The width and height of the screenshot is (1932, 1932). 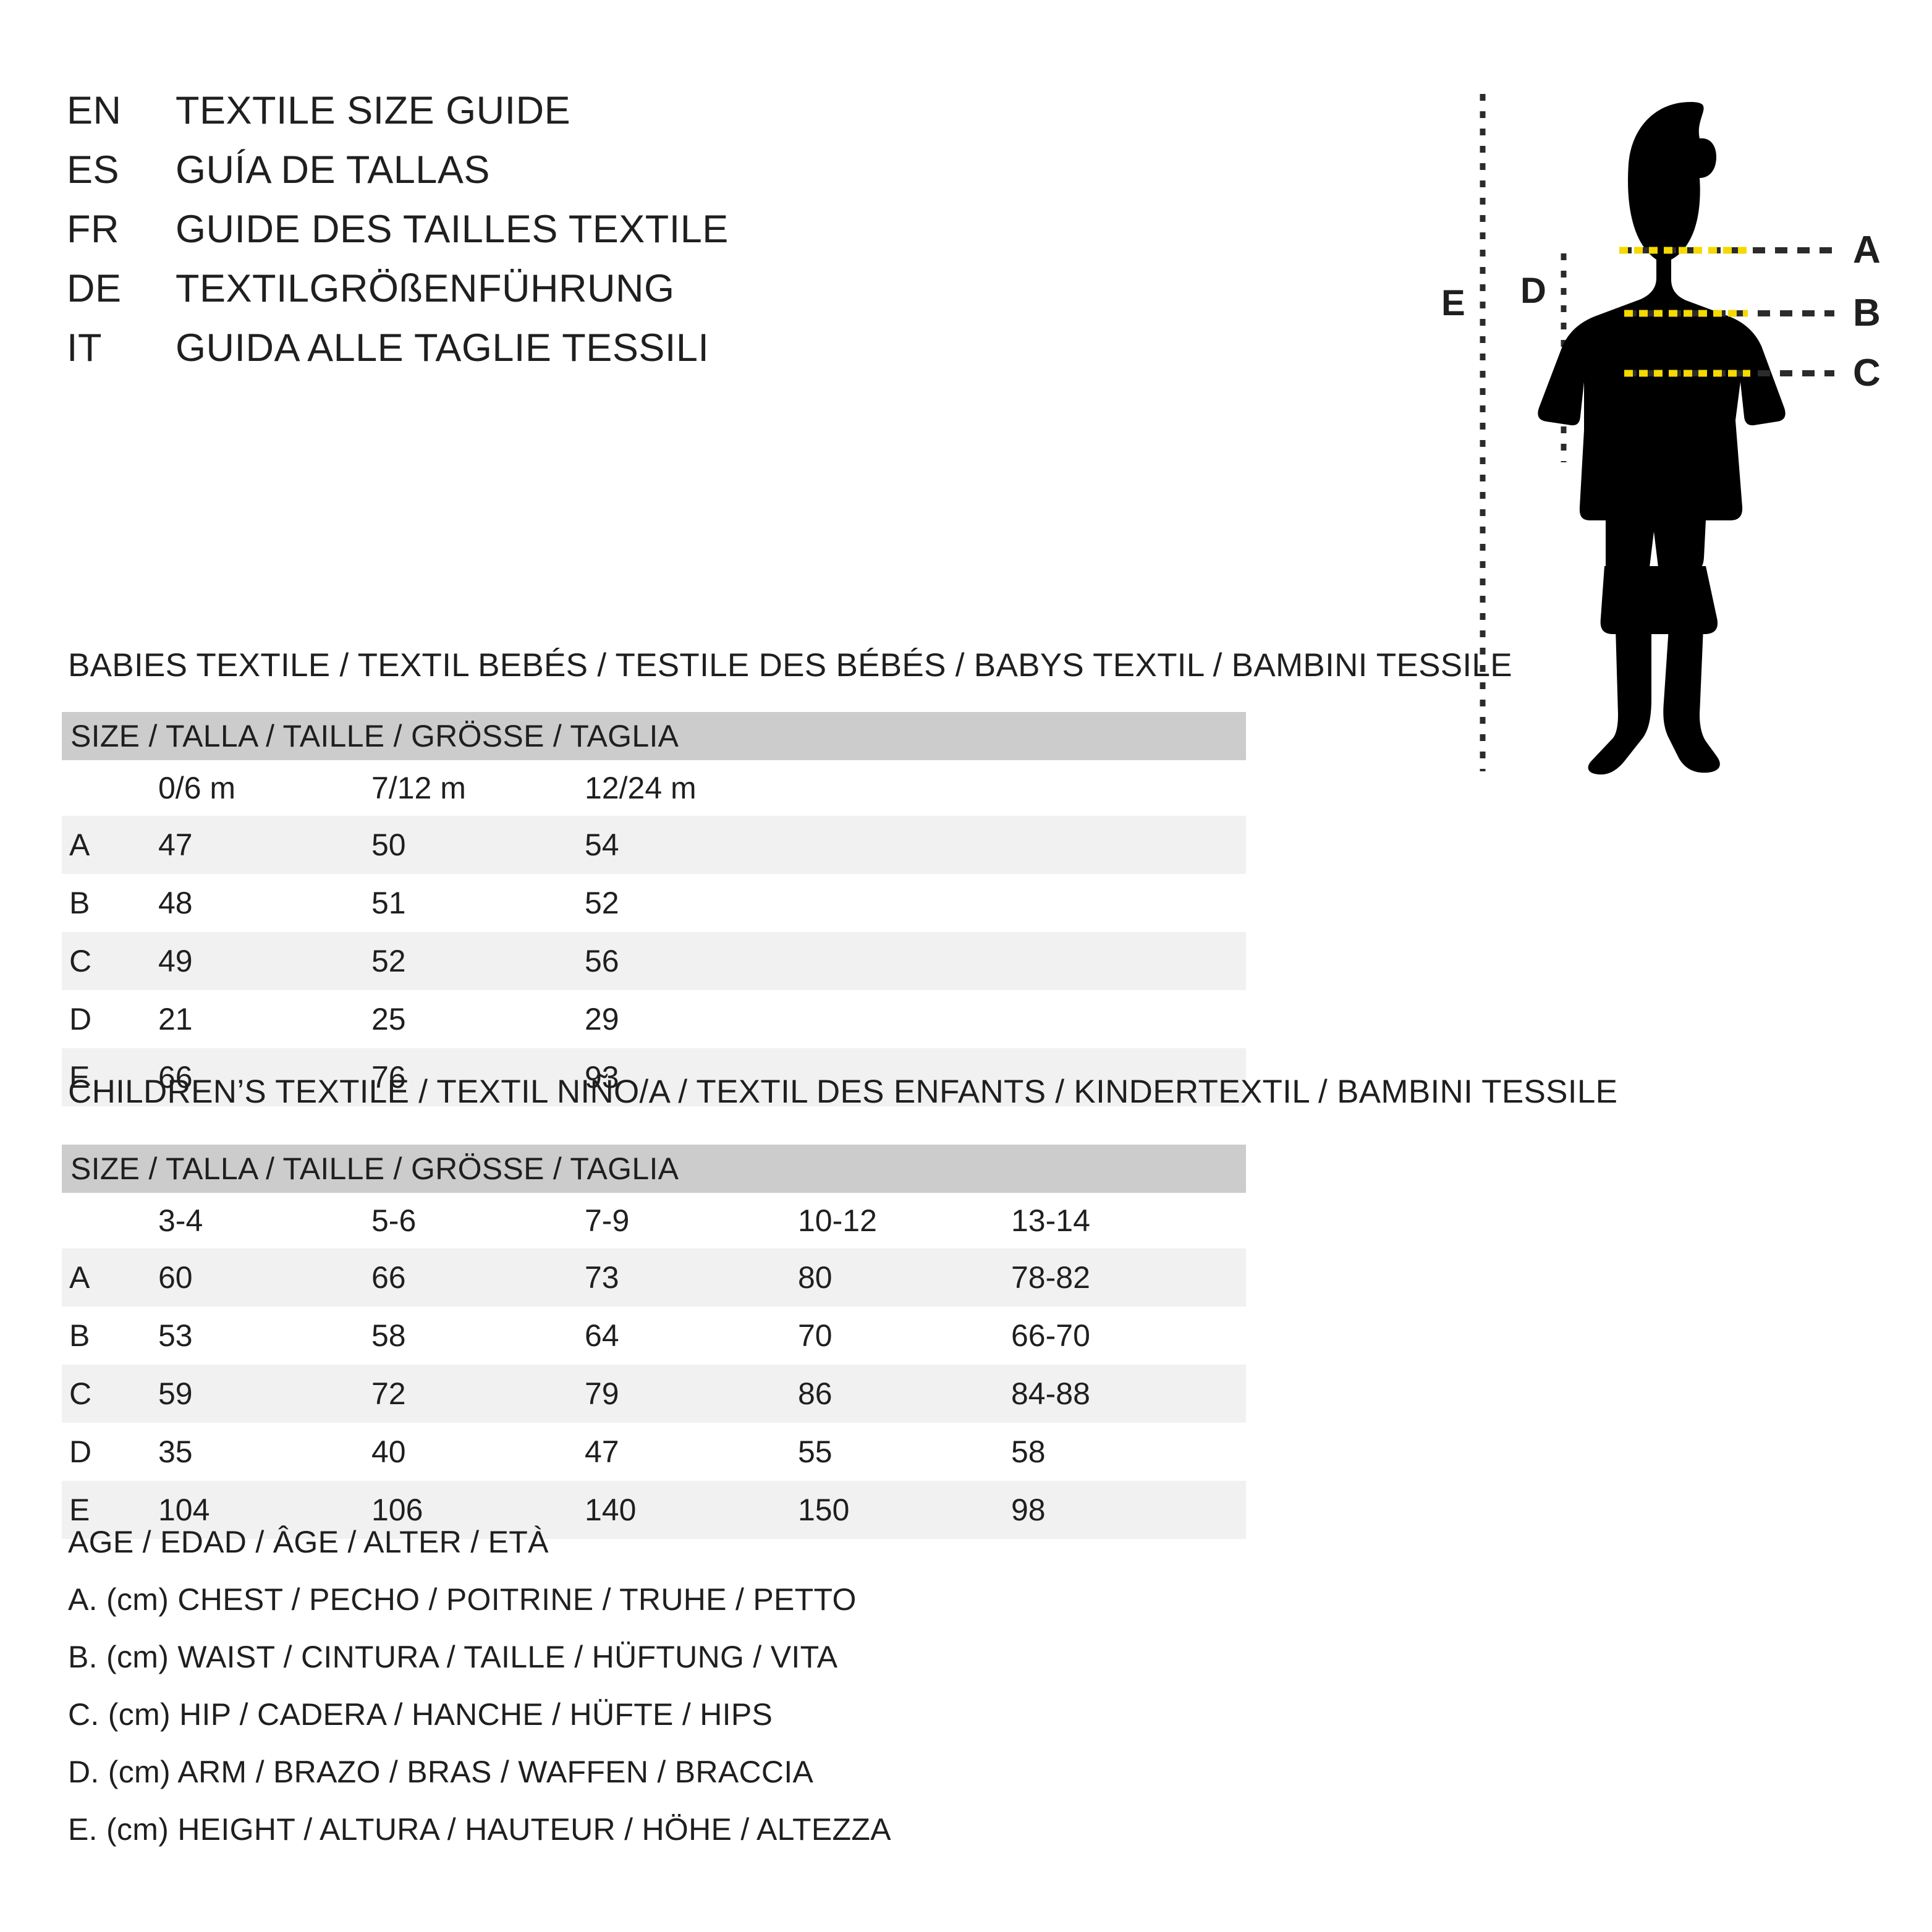 I want to click on babies-row-label-b: B, so click(x=79, y=903).